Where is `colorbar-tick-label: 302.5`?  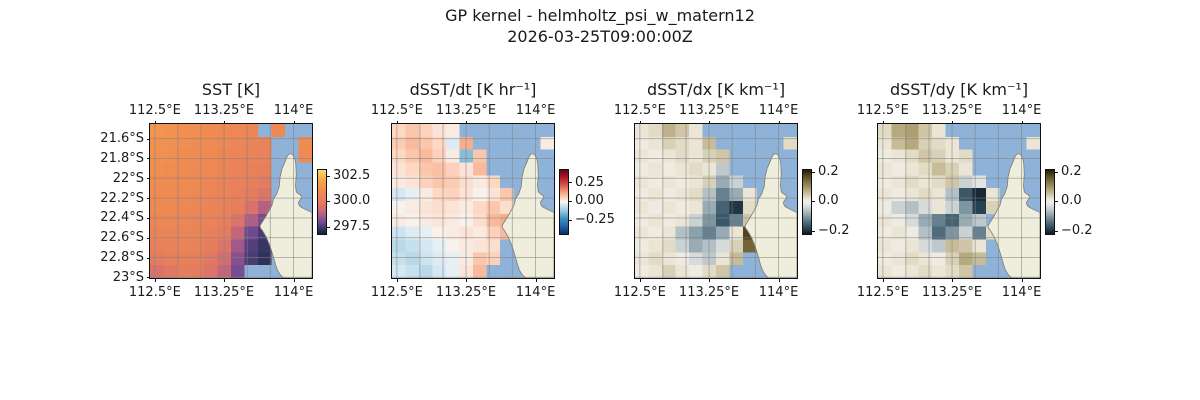
colorbar-tick-label: 302.5 is located at coordinates (352, 176).